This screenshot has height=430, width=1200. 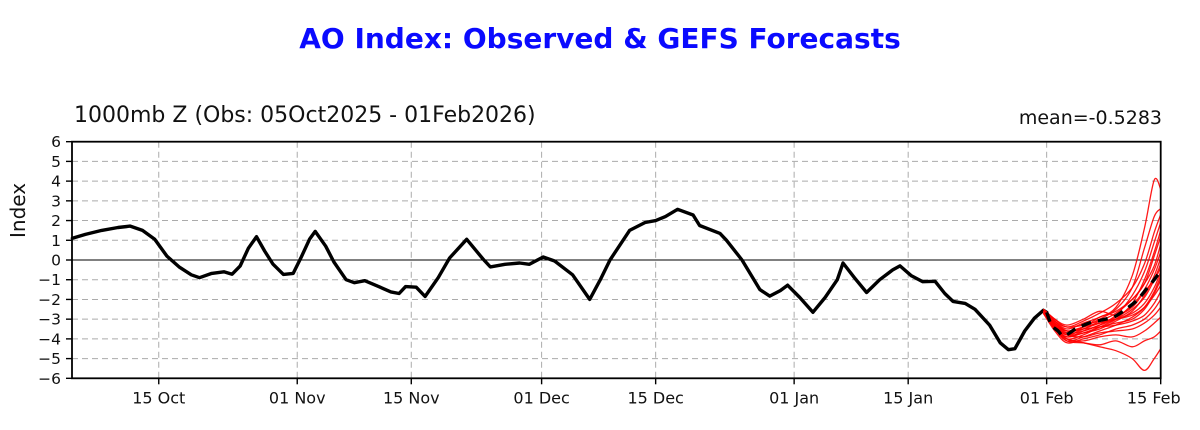 What do you see at coordinates (56, 261) in the screenshot?
I see `y-tick-label: 0` at bounding box center [56, 261].